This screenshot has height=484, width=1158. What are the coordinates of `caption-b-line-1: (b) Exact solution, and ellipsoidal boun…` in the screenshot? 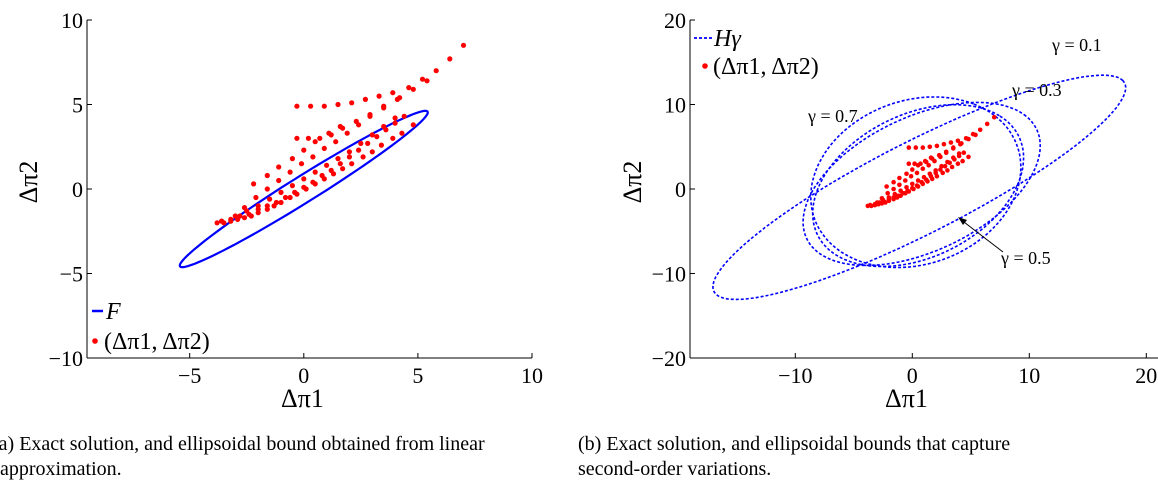 It's located at (794, 444).